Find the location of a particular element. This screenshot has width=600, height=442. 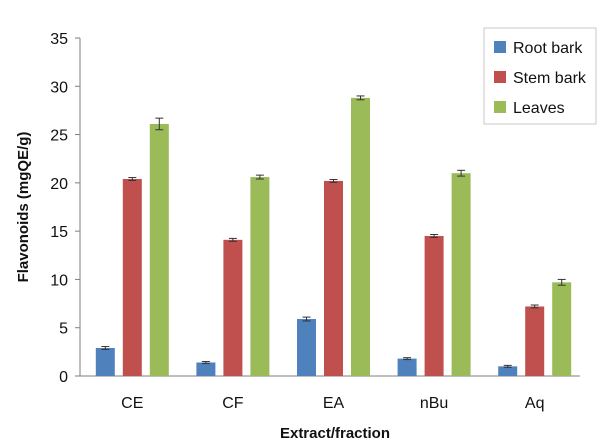

y-tick-label: 5 is located at coordinates (63, 329).